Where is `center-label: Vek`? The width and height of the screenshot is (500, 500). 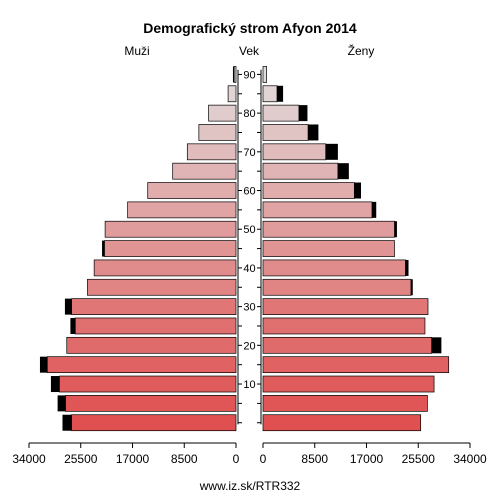
center-label: Vek is located at coordinates (249, 51).